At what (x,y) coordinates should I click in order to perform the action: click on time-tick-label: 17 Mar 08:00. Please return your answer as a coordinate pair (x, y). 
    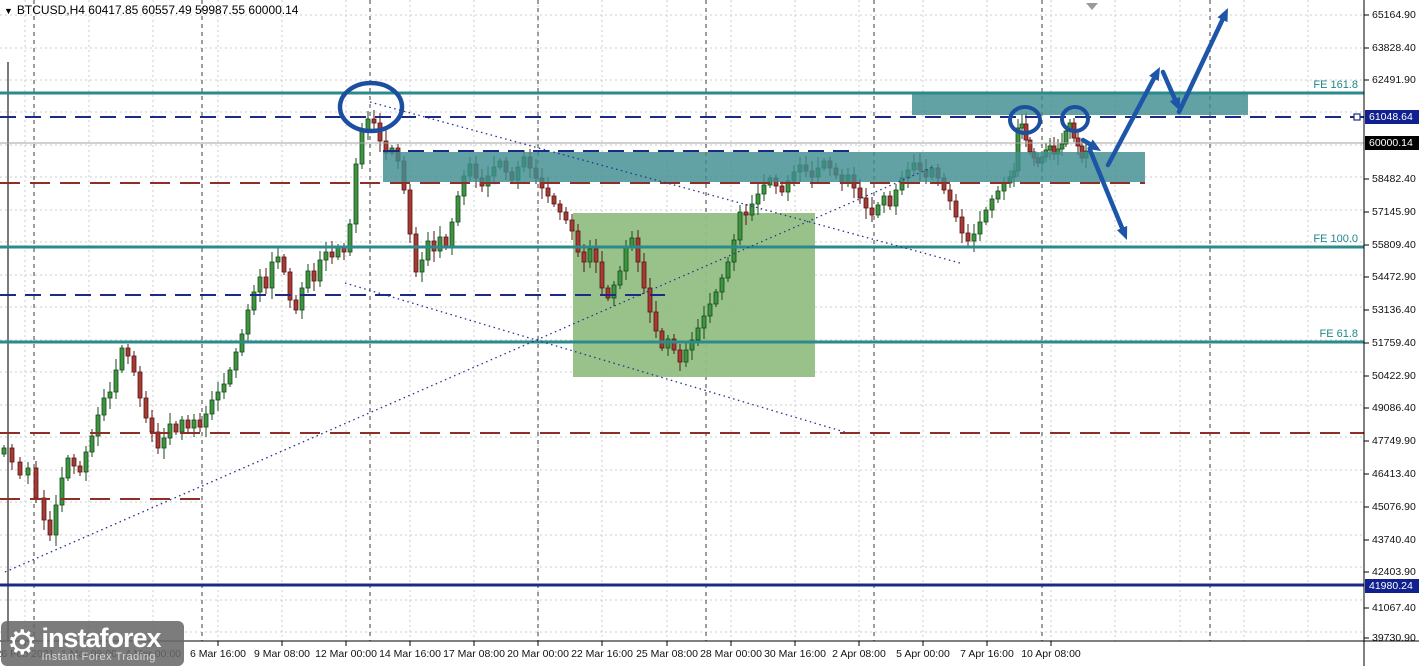
    Looking at the image, I should click on (474, 654).